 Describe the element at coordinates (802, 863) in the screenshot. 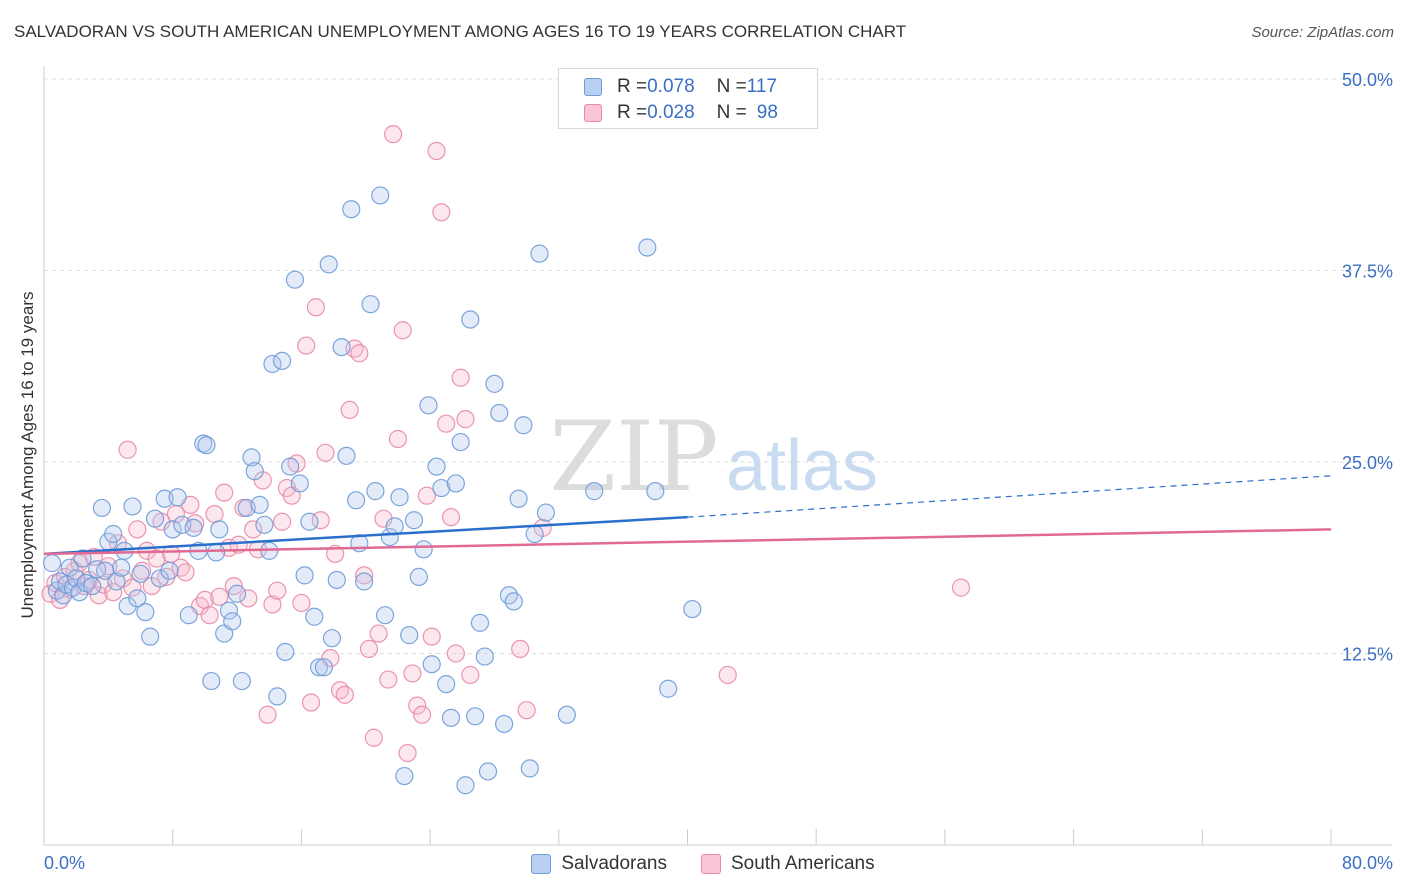

I see `series-name: South Americans` at that location.